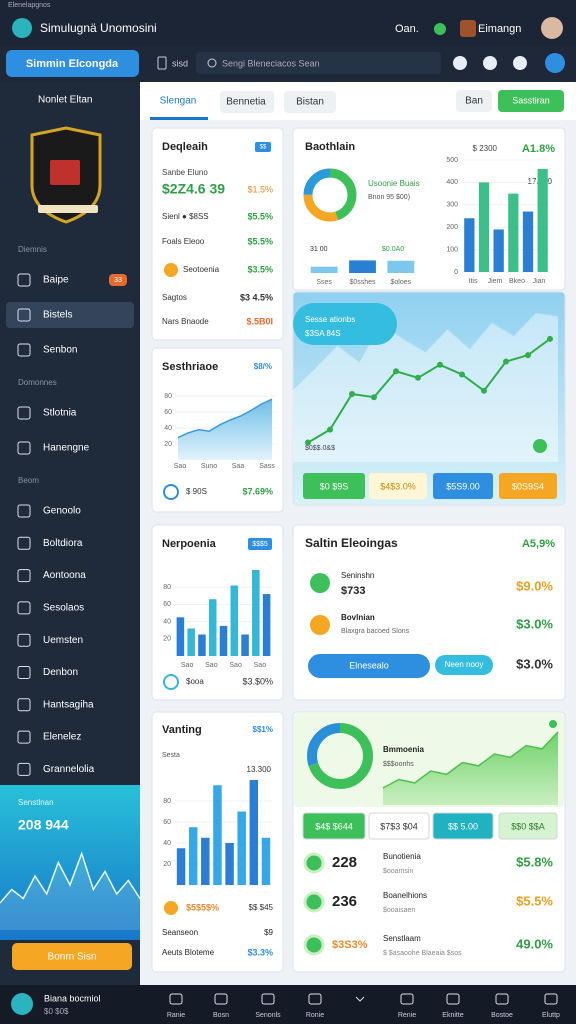 Image resolution: width=576 pixels, height=1024 pixels. I want to click on tab: Slengan, so click(178, 101).